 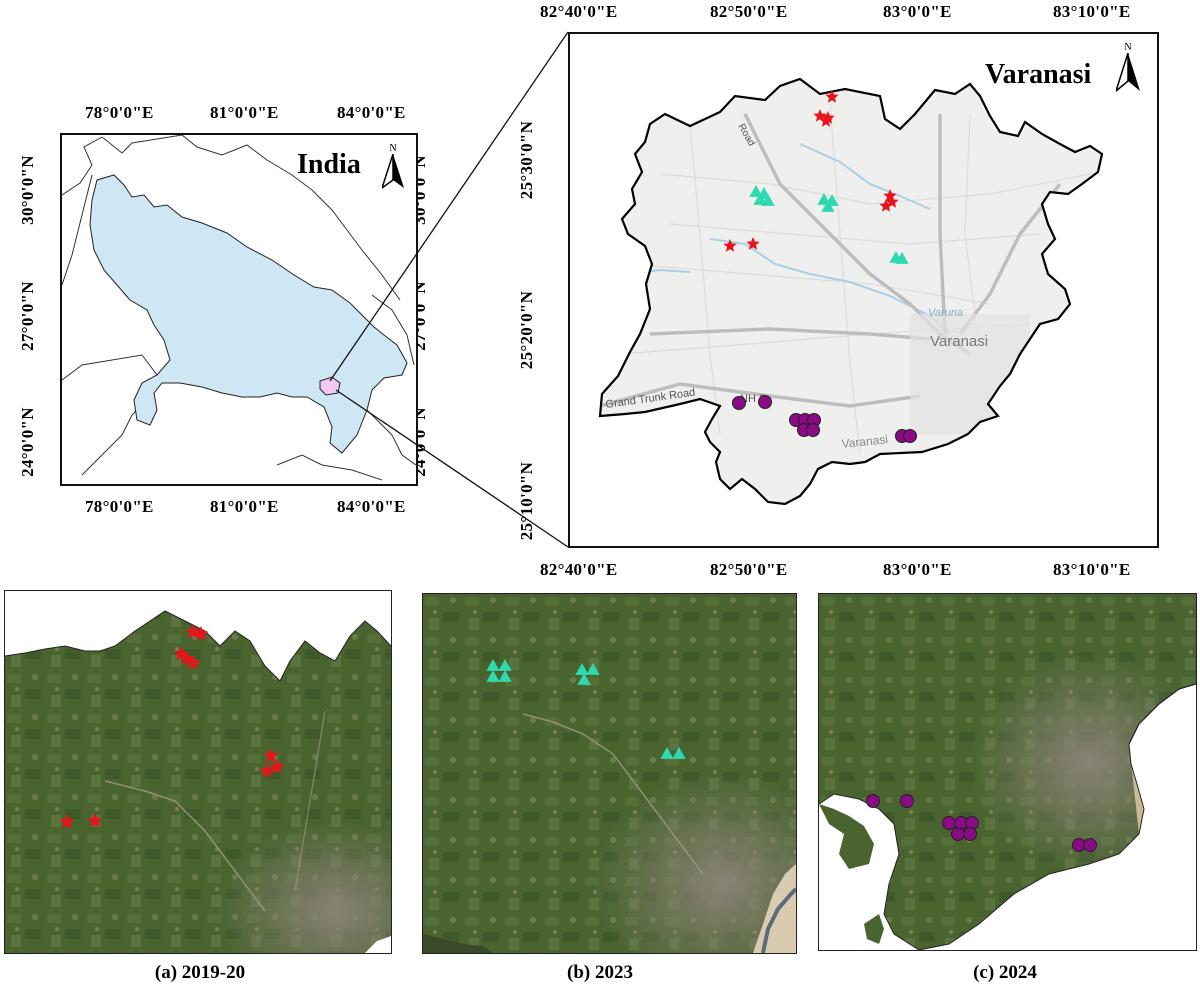 I want to click on satellite-b-svg, so click(x=609, y=773).